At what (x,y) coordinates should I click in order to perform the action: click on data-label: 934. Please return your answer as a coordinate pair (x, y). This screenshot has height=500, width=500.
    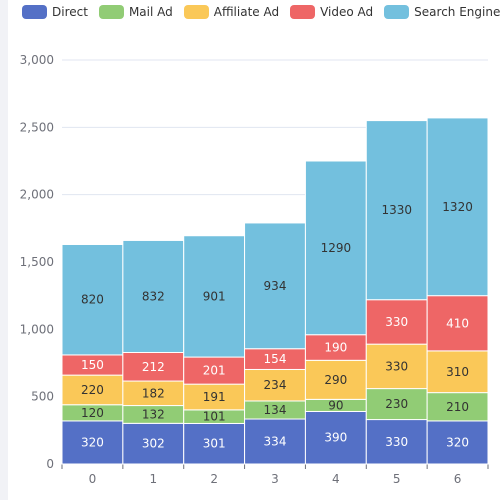
    Looking at the image, I should click on (275, 286).